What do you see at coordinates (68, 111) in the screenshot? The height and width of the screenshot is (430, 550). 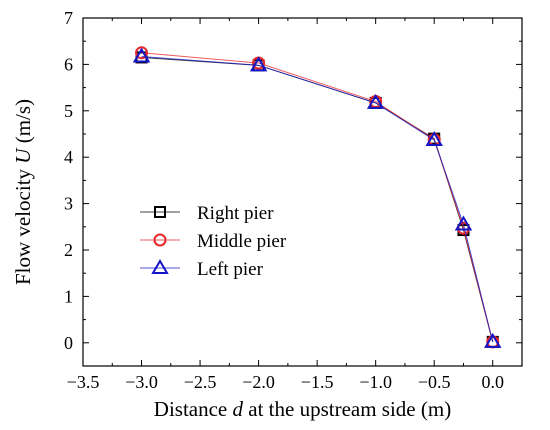 I see `y-tick-label: 5` at bounding box center [68, 111].